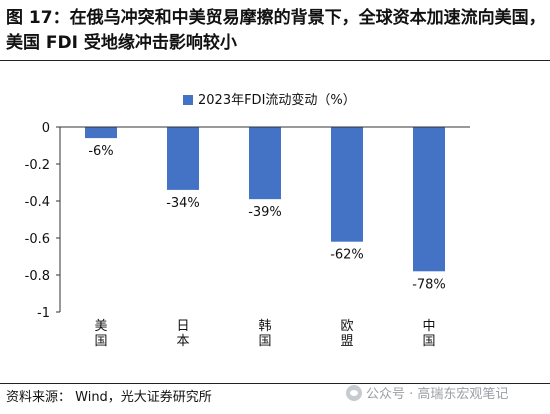  Describe the element at coordinates (275, 60) in the screenshot. I see `title-divider` at that location.